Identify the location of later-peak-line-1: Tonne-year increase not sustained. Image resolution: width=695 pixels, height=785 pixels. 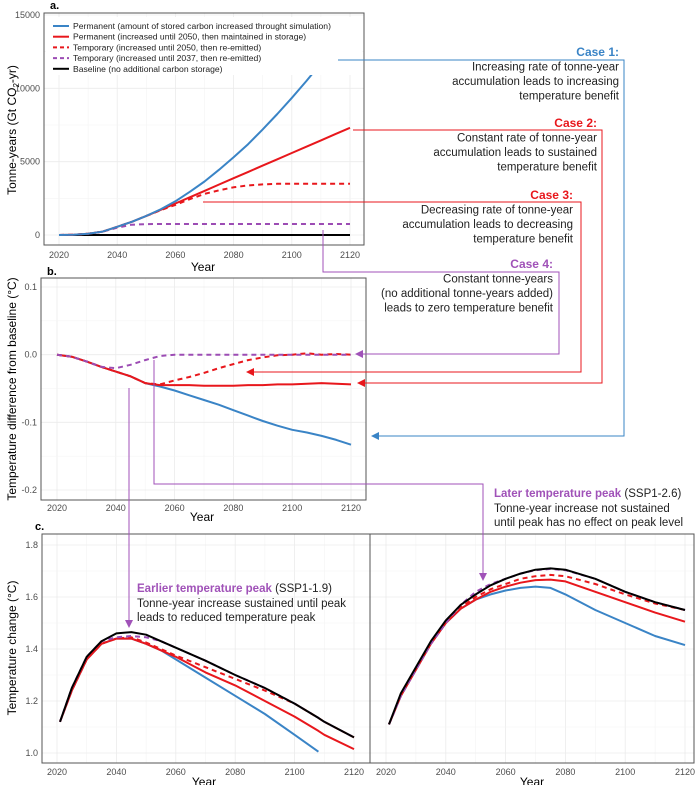
(582, 509).